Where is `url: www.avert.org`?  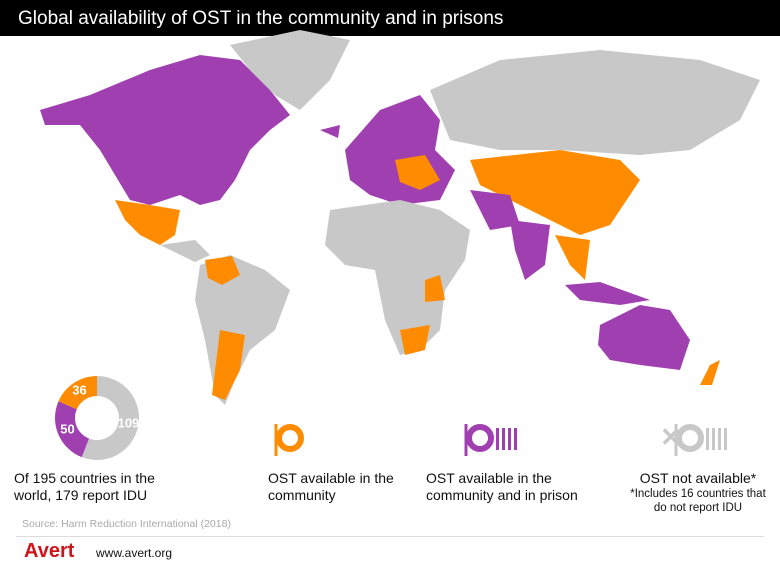
url: www.avert.org is located at coordinates (134, 553).